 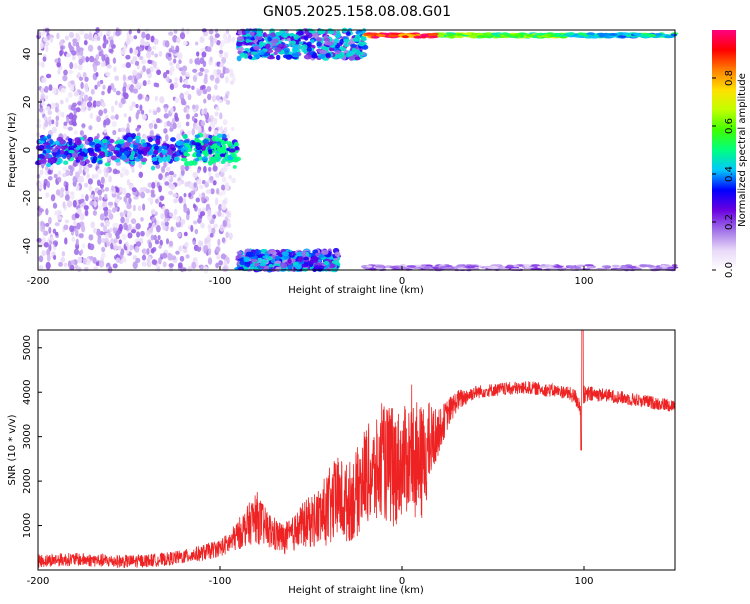 What do you see at coordinates (27, 54) in the screenshot?
I see `spectrogram-y-tick-label: 40` at bounding box center [27, 54].